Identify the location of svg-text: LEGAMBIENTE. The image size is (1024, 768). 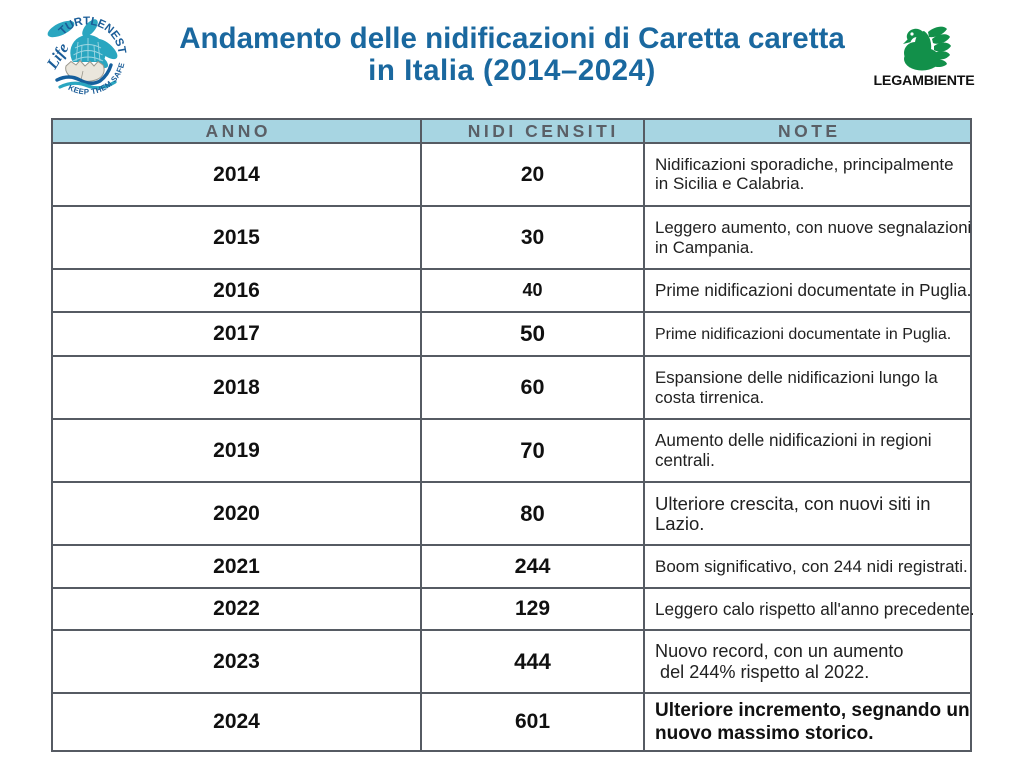
(923, 80).